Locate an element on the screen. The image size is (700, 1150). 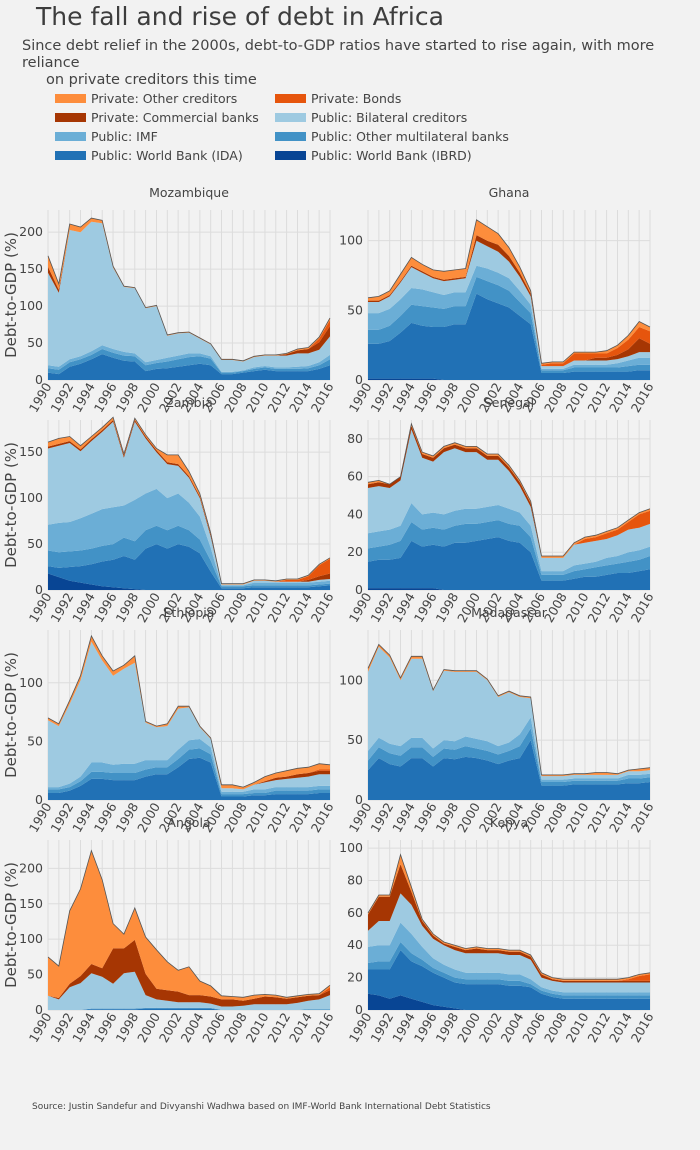
y-tick-label: 60 is located at coordinates (355, 476).